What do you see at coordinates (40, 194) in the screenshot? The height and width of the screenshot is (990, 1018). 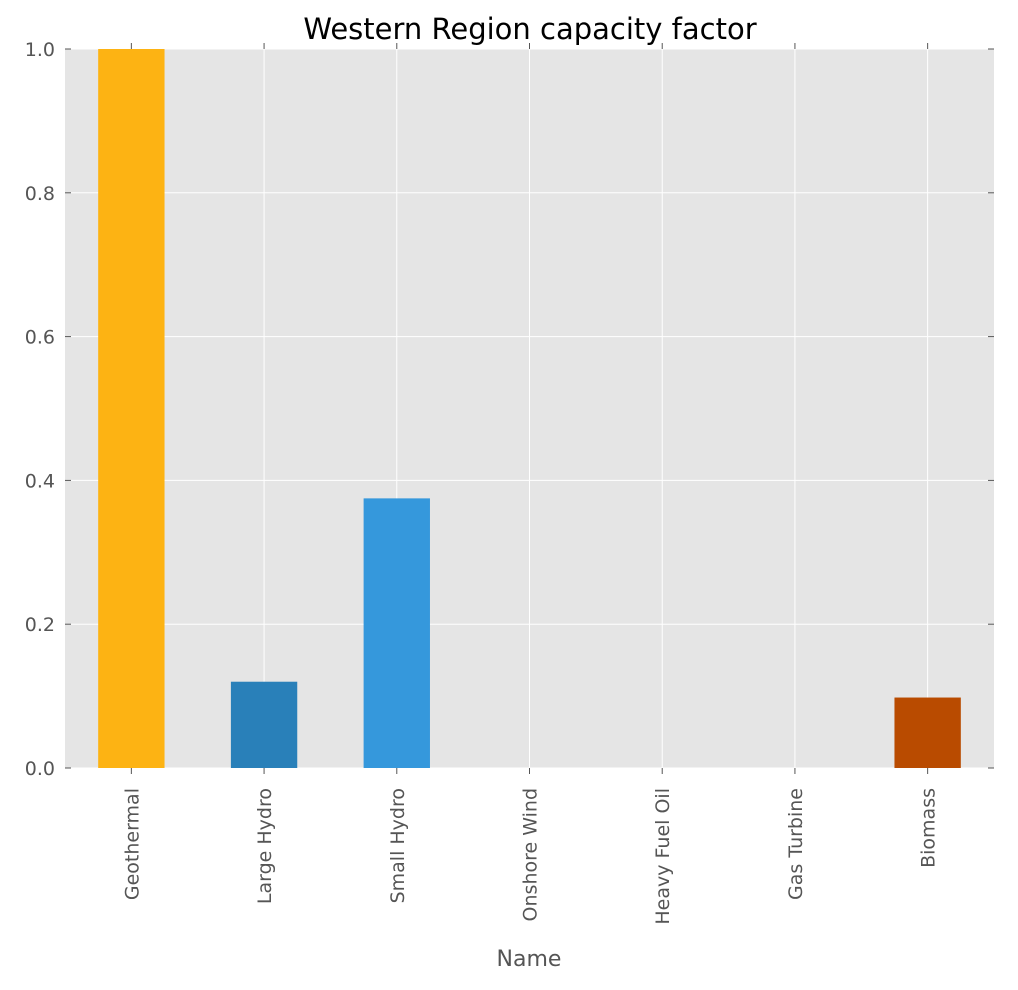 I see `y-tick-label: 0.8` at bounding box center [40, 194].